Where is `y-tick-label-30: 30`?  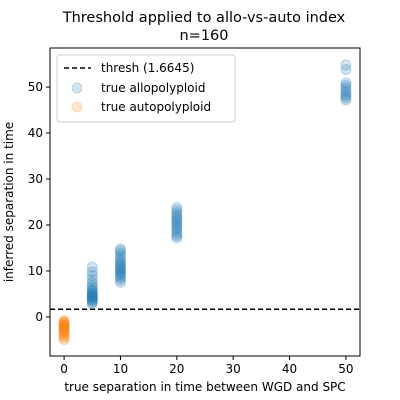
y-tick-label-30: 30 is located at coordinates (35, 179).